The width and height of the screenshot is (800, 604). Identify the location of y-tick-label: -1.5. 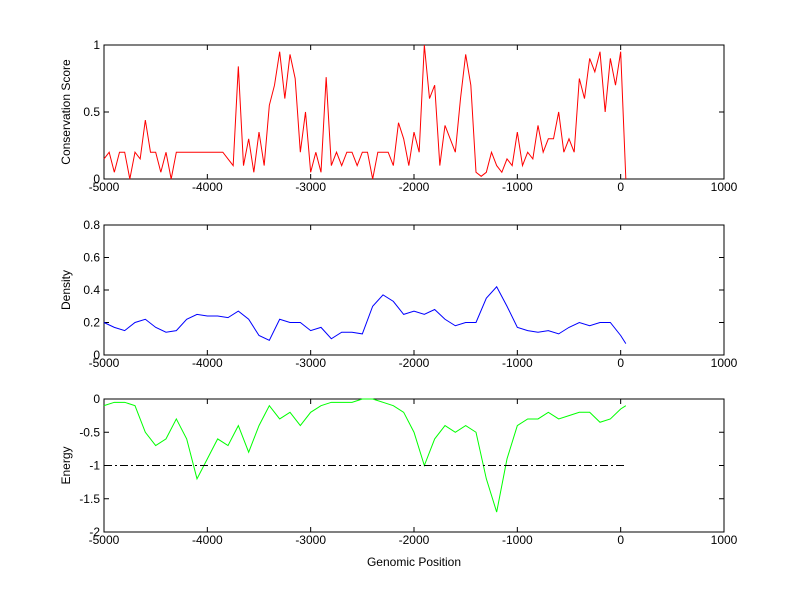
(89, 499).